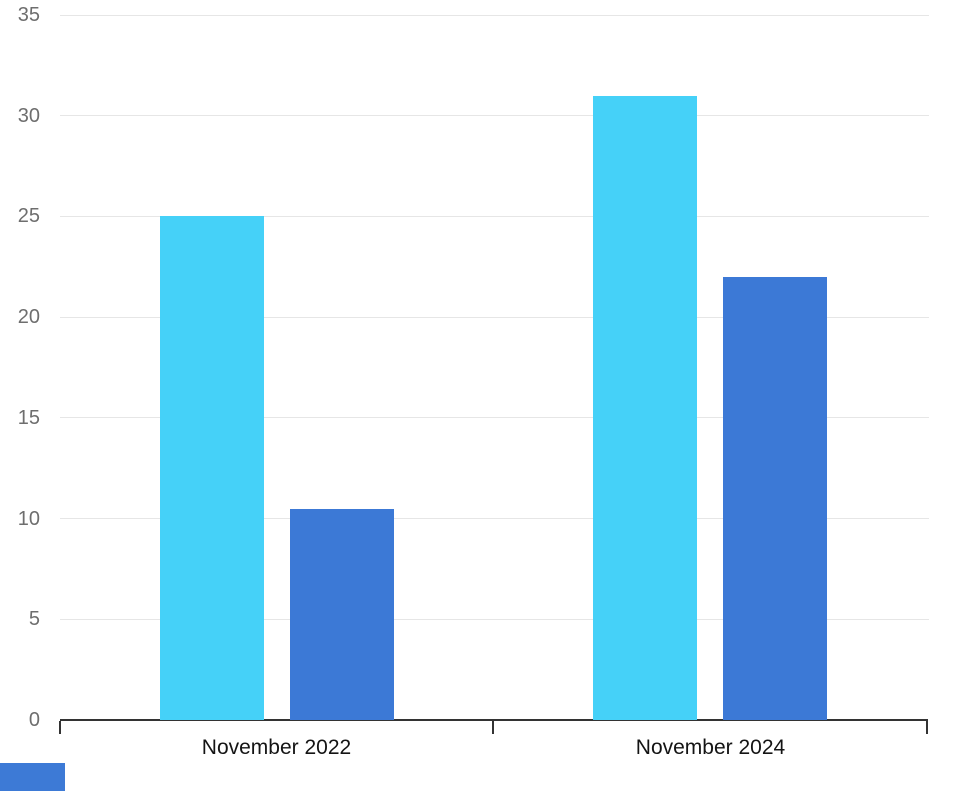  Describe the element at coordinates (28, 317) in the screenshot. I see `y-axis-tick-label: 20` at that location.